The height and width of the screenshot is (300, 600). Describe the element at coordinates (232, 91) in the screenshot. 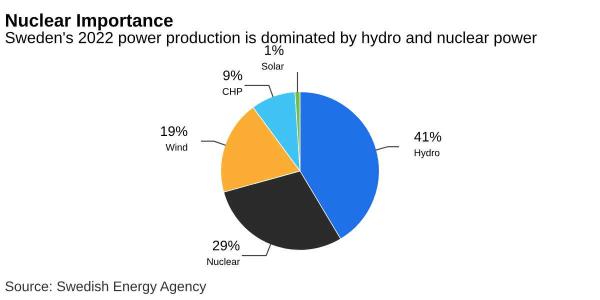

I see `slice-label: CHP` at that location.